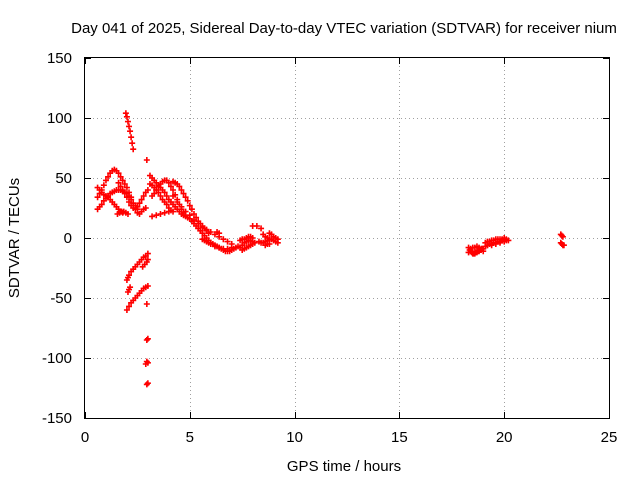 The width and height of the screenshot is (640, 480). Describe the element at coordinates (190, 437) in the screenshot. I see `x-tick-label: 5` at that location.